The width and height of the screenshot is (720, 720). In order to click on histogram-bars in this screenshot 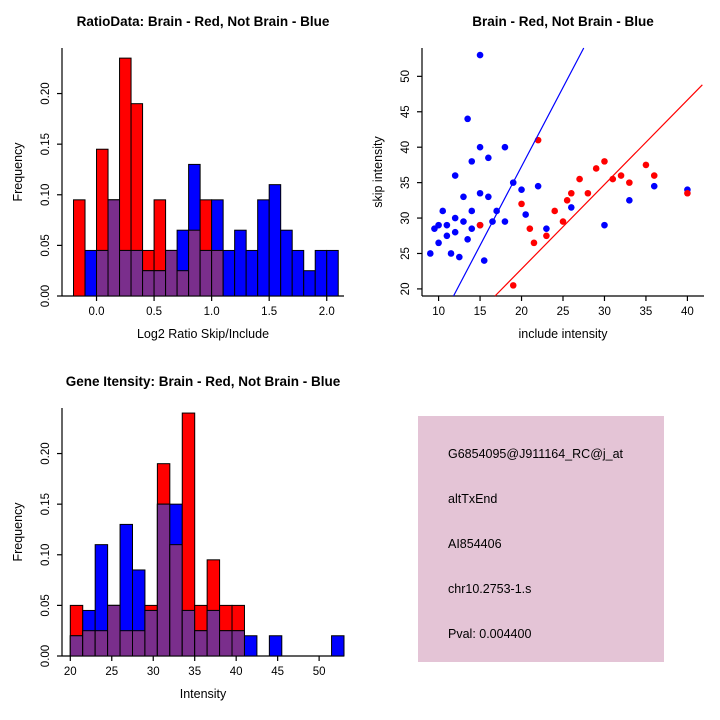, I will do `click(206, 177)`.